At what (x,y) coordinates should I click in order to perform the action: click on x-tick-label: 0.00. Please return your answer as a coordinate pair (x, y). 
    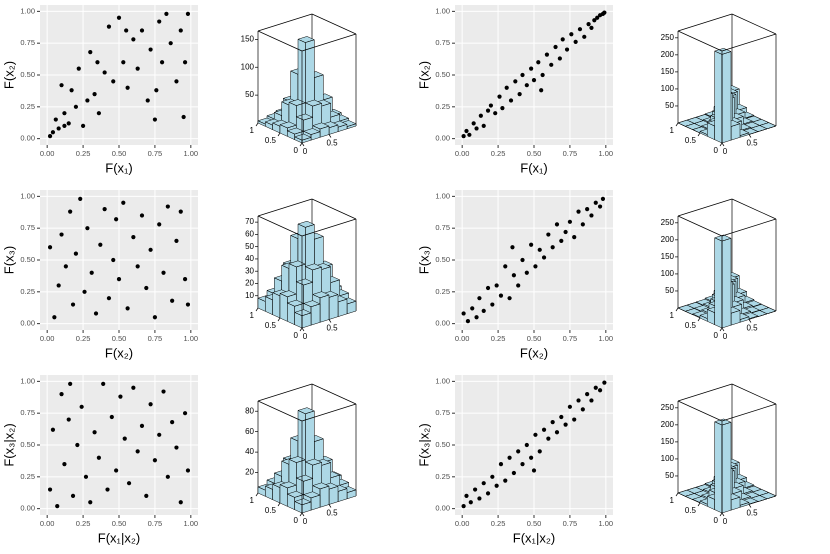
    Looking at the image, I should click on (47, 338).